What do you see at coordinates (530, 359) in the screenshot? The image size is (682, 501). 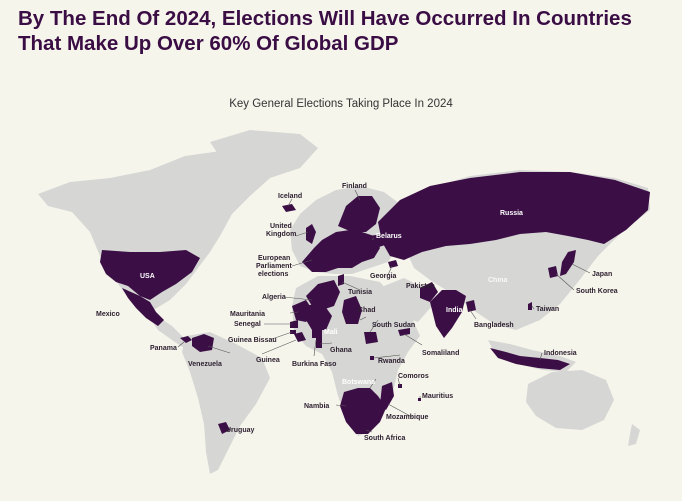 I see `country-indonesia` at bounding box center [530, 359].